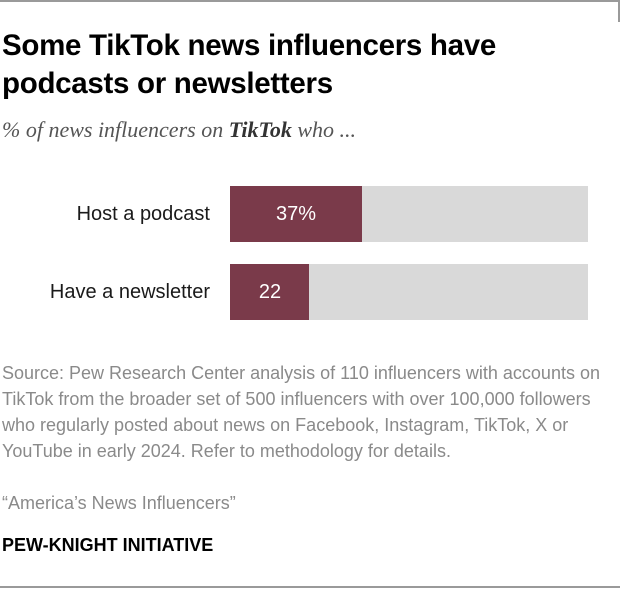  Describe the element at coordinates (310, 11) in the screenshot. I see `top-rule` at that location.